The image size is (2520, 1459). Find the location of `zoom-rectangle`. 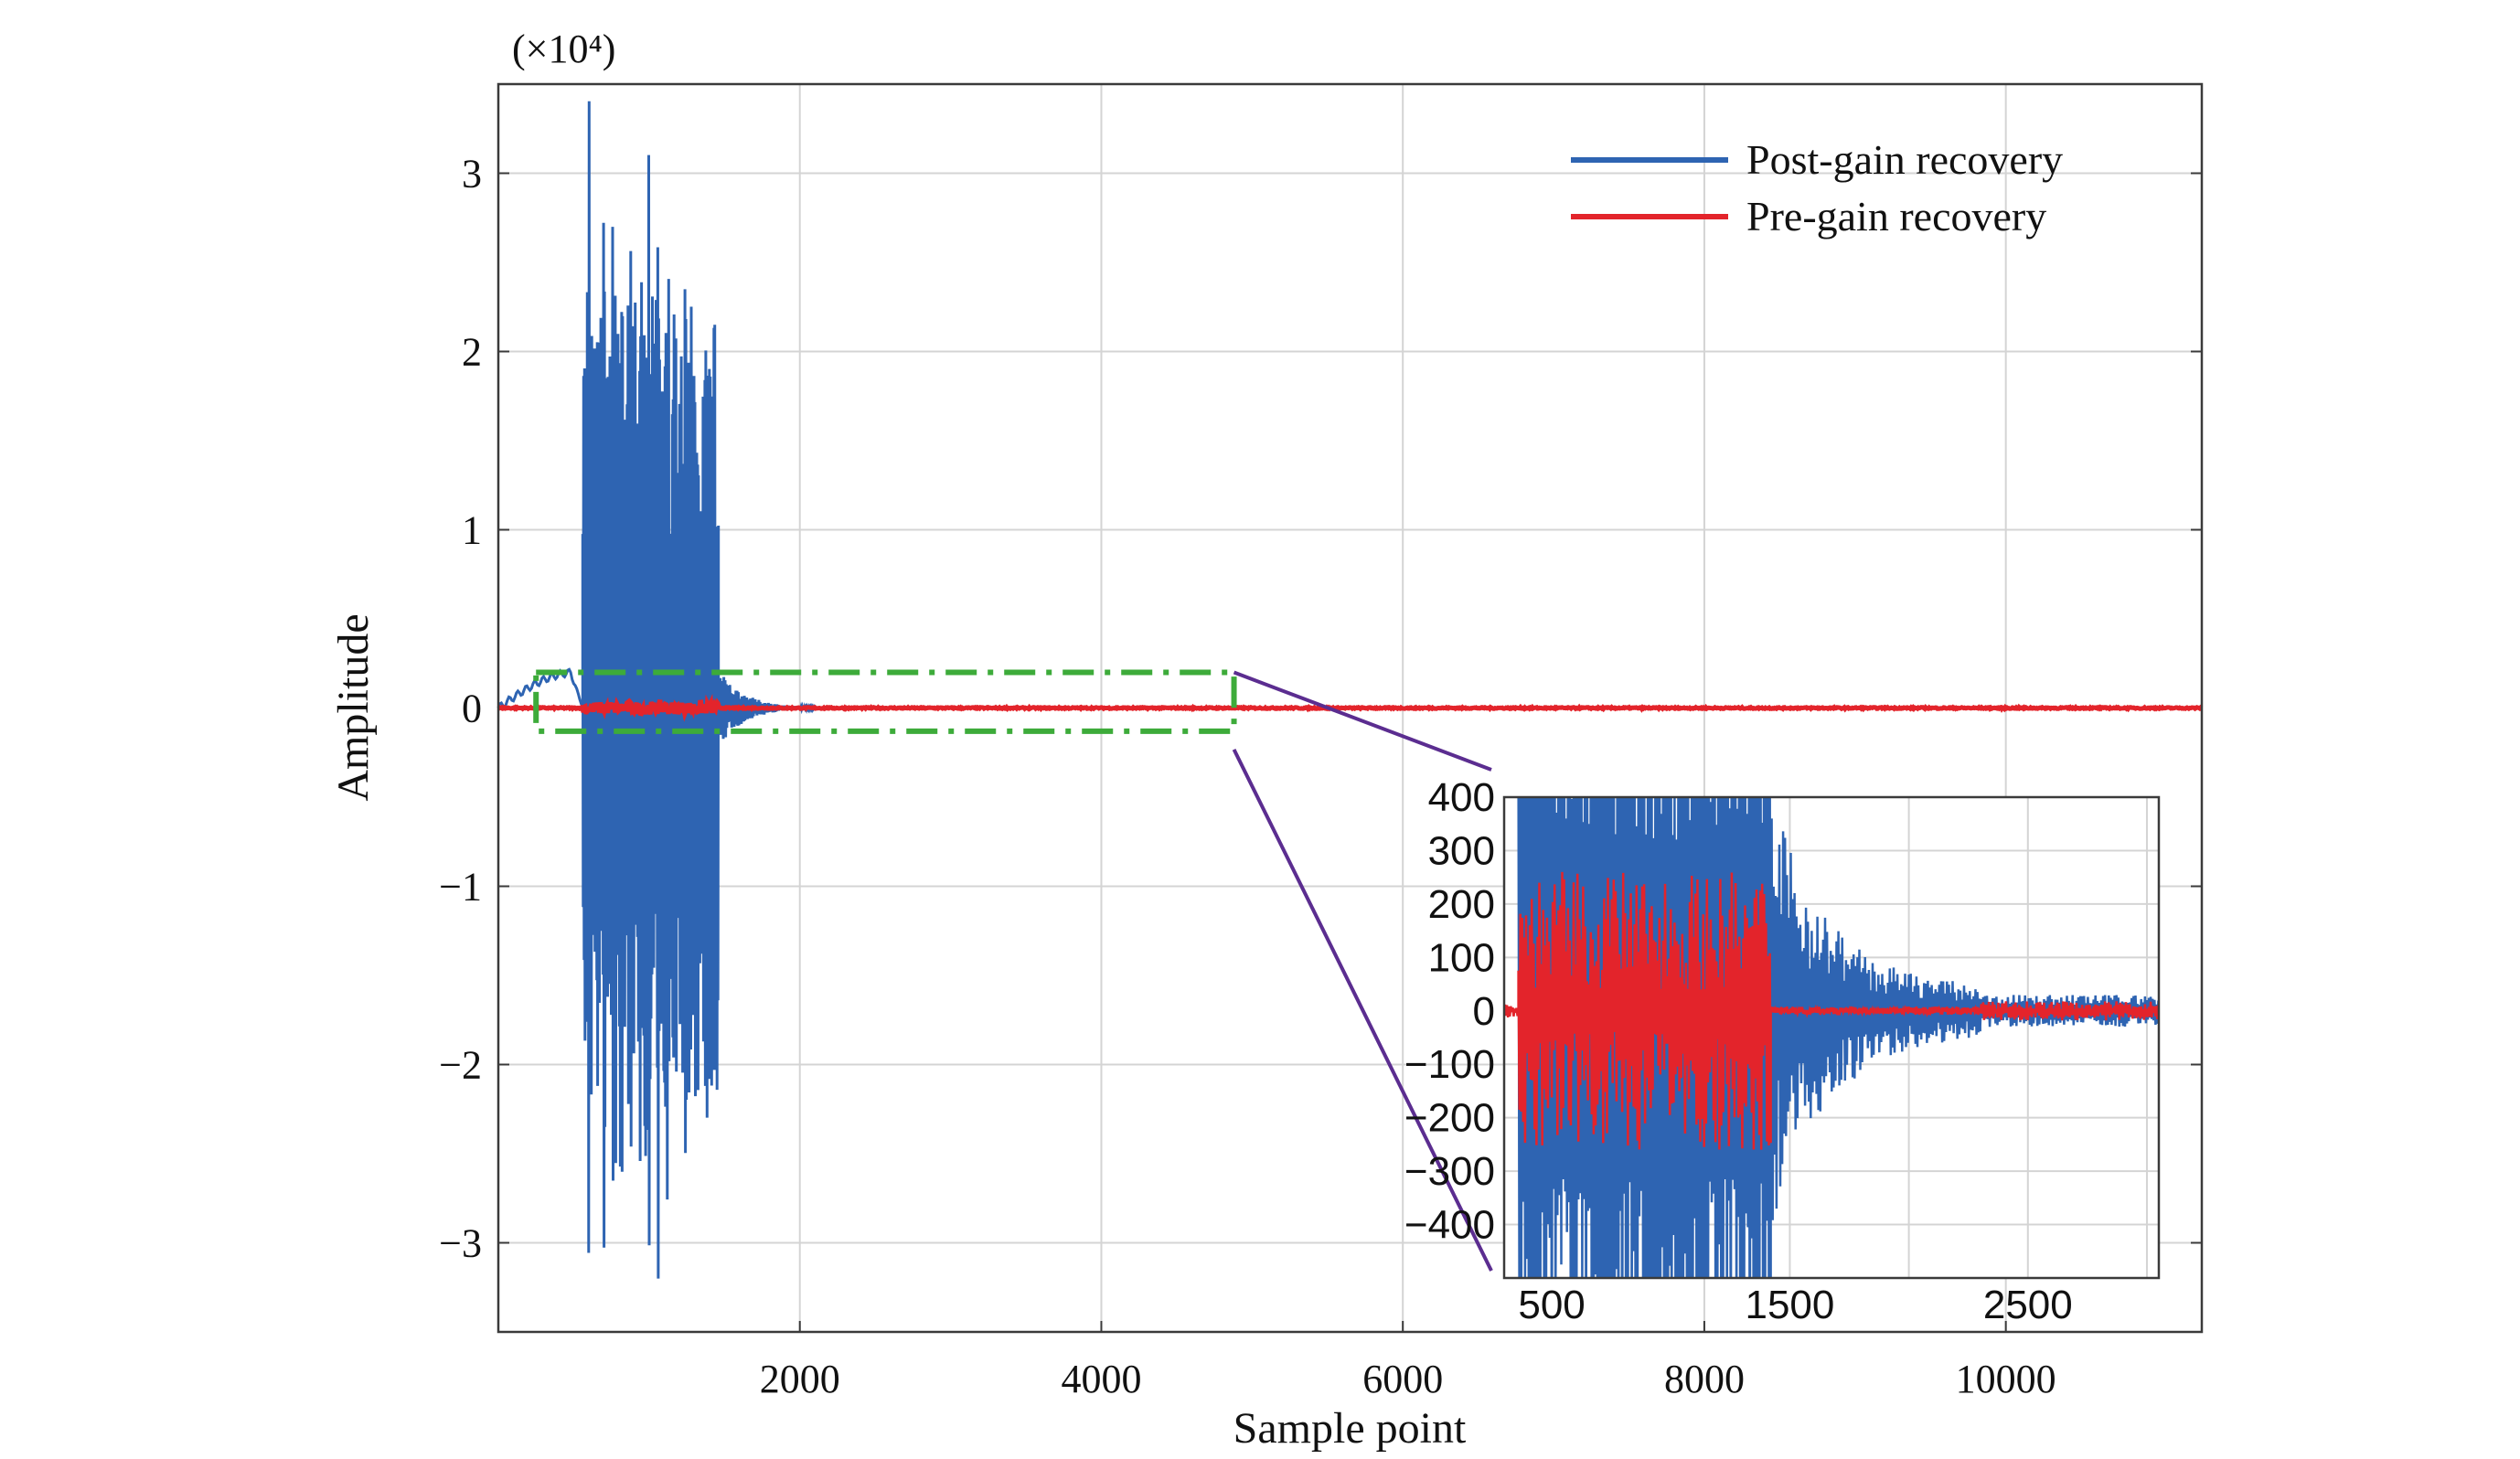

zoom-rectangle is located at coordinates (885, 701).